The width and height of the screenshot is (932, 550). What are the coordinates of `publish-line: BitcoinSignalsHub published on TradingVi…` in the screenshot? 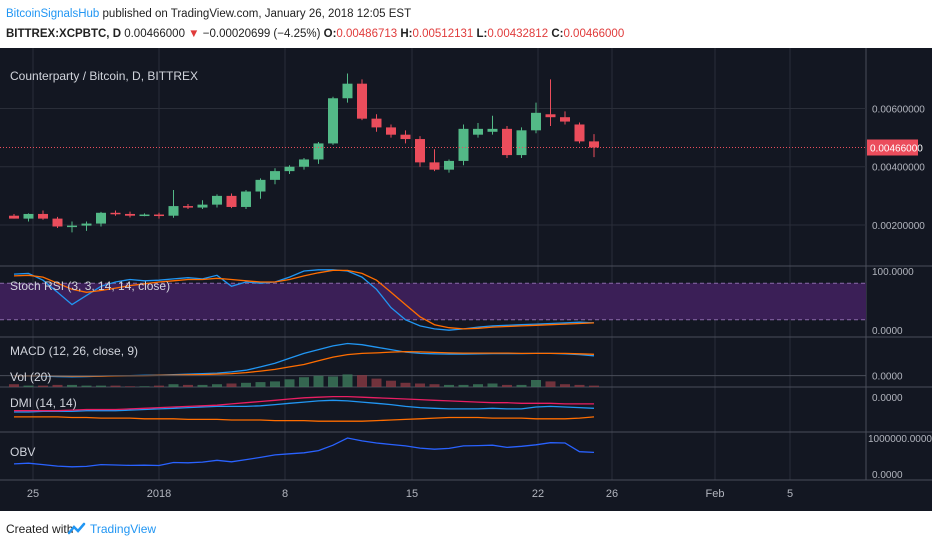 It's located at (208, 14).